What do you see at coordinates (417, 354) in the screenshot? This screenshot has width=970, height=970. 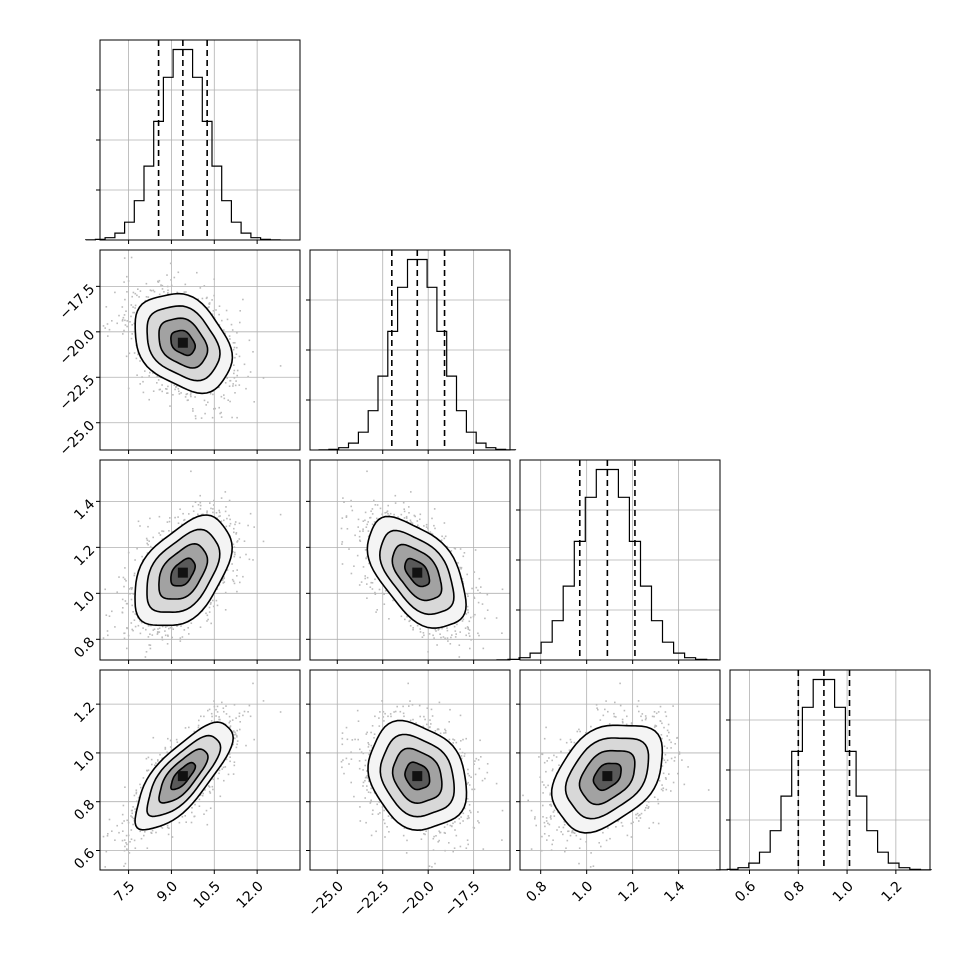 I see `histogram-p1` at bounding box center [417, 354].